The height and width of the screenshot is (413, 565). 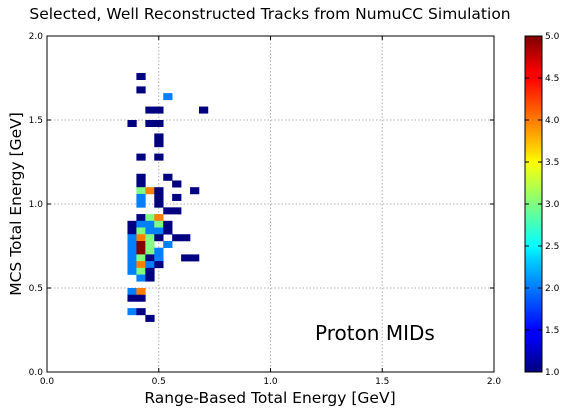 What do you see at coordinates (552, 37) in the screenshot?
I see `colorbar-tick-label: 5.0` at bounding box center [552, 37].